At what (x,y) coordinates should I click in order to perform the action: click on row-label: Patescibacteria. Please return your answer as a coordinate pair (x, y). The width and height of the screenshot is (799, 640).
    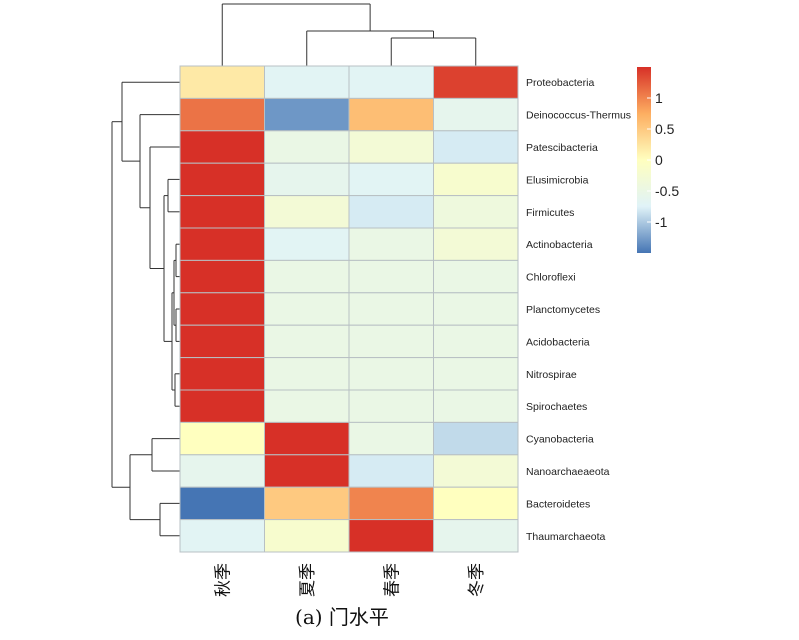
    Looking at the image, I should click on (562, 148).